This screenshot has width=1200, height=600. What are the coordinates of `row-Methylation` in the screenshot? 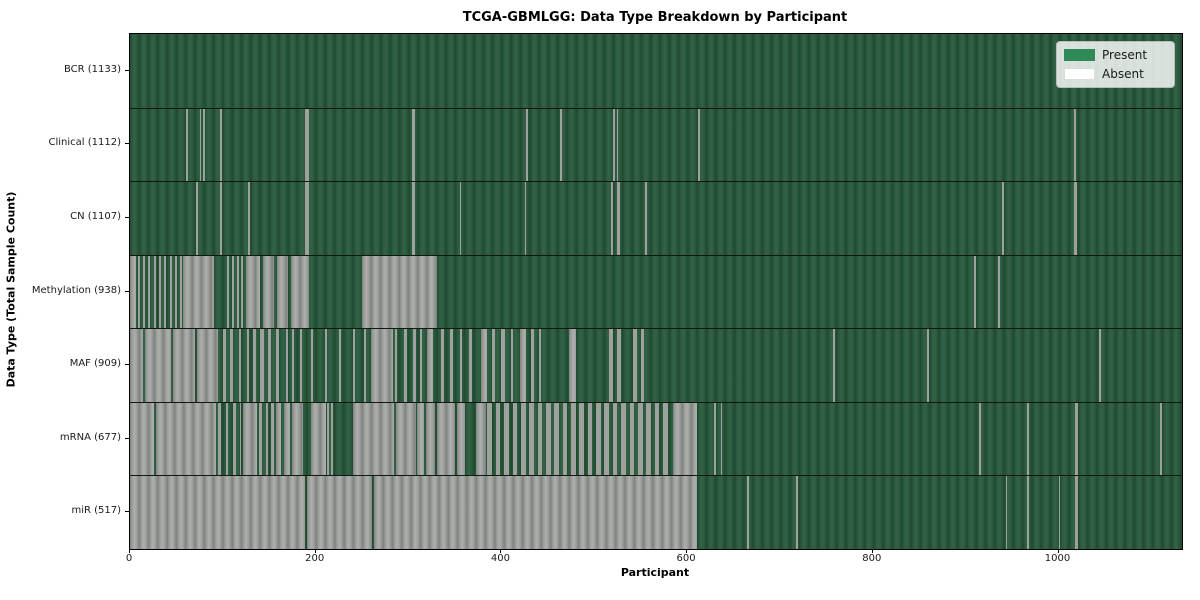 It's located at (656, 291).